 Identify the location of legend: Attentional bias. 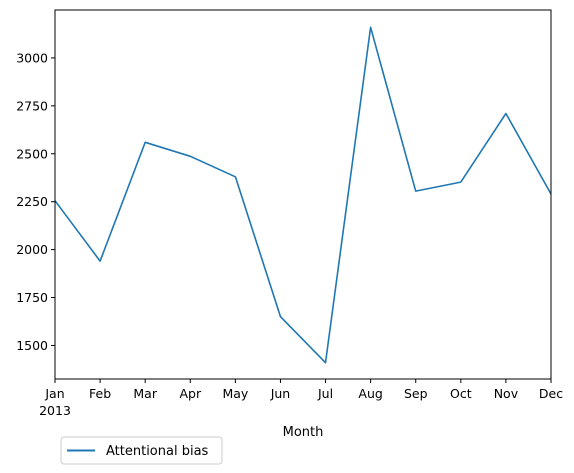
(141, 450).